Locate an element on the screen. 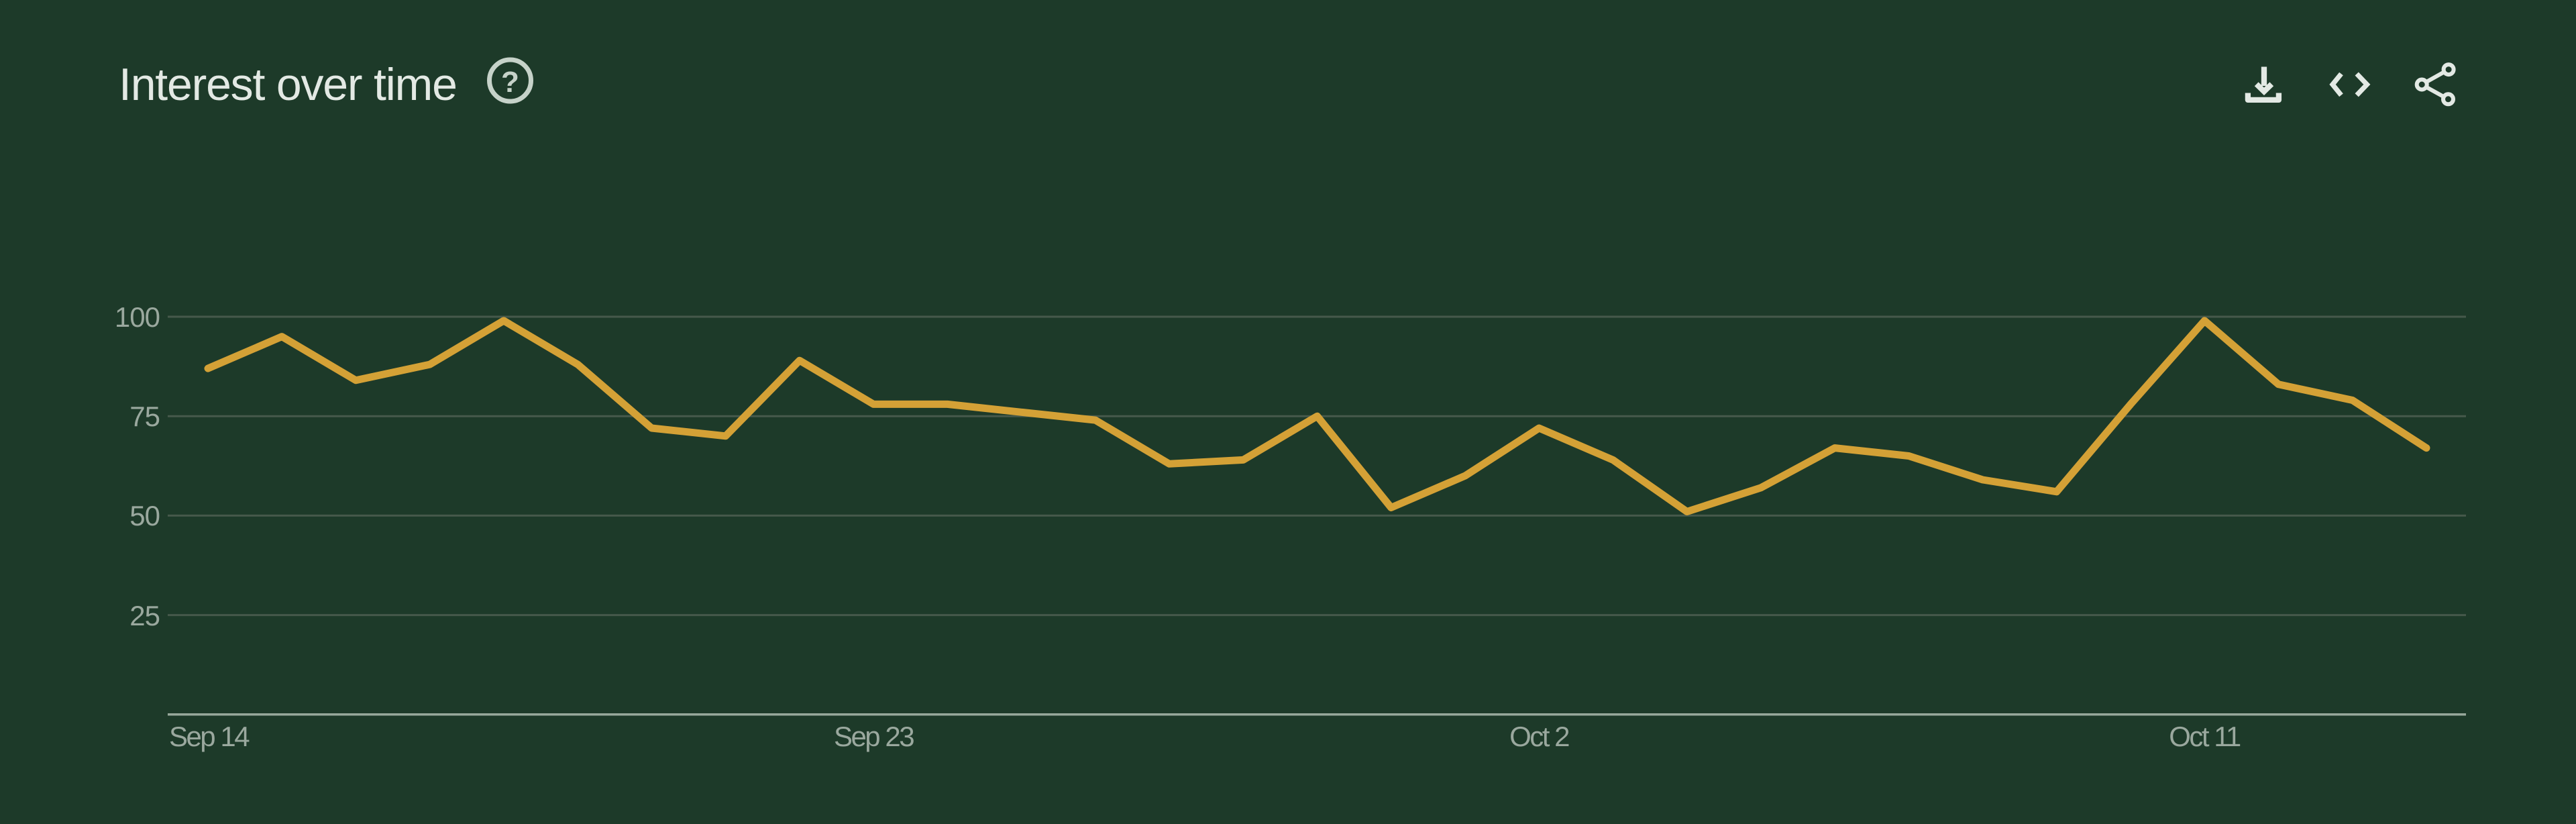  svg-text: 100 is located at coordinates (137, 317).